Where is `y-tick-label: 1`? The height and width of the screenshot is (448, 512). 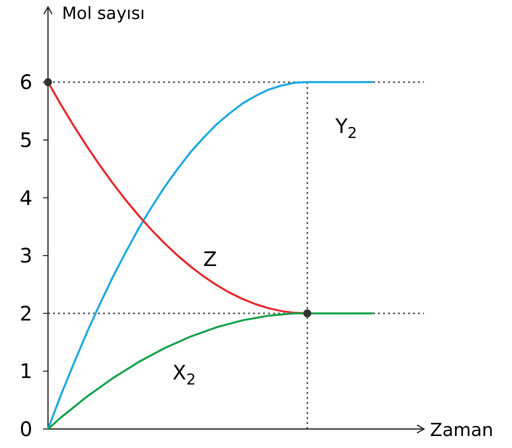
y-tick-label: 1 is located at coordinates (26, 371).